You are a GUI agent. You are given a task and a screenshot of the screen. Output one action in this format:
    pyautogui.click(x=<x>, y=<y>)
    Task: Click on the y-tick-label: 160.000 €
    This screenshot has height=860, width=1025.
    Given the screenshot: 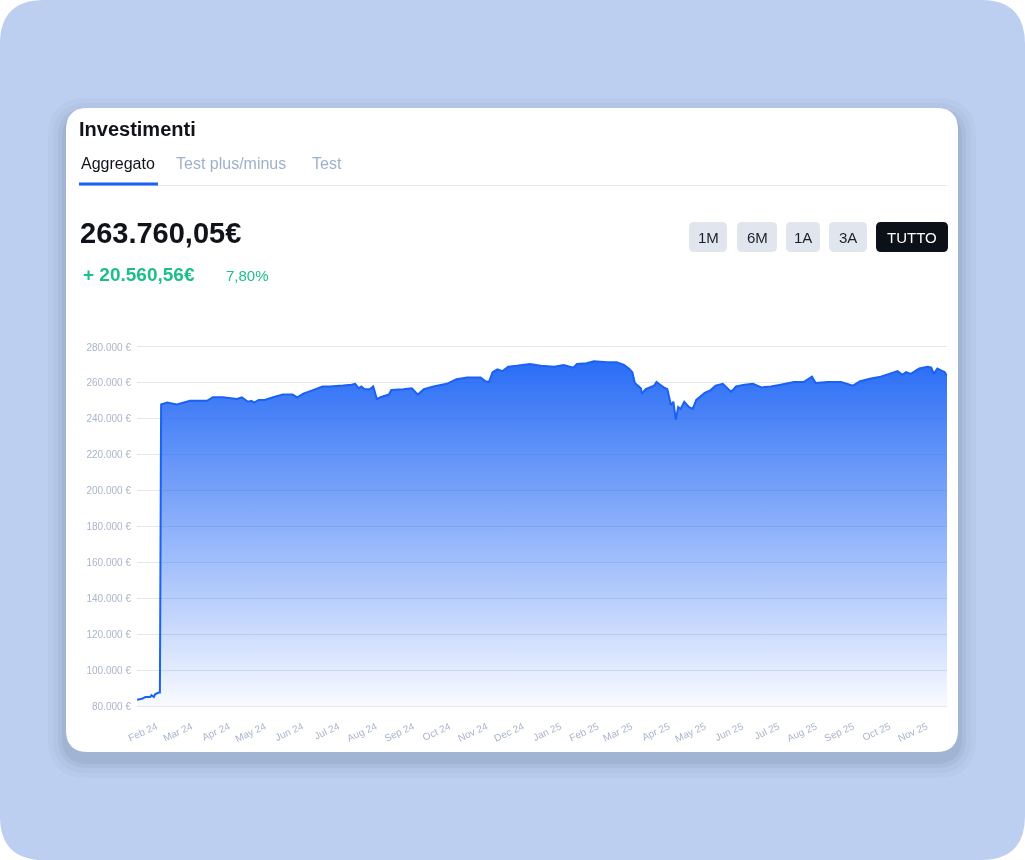 What is the action you would take?
    pyautogui.click(x=109, y=562)
    